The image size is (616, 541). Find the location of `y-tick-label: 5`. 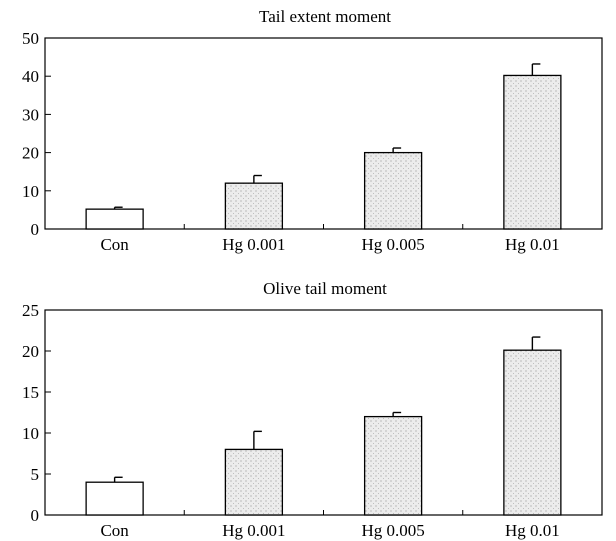

y-tick-label: 5 is located at coordinates (35, 474).